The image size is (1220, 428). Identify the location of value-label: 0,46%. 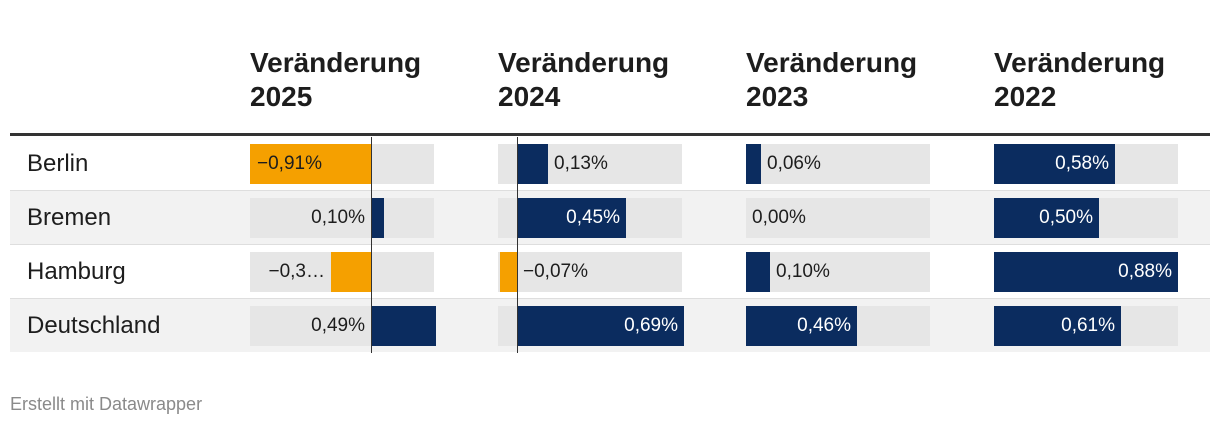
(824, 325).